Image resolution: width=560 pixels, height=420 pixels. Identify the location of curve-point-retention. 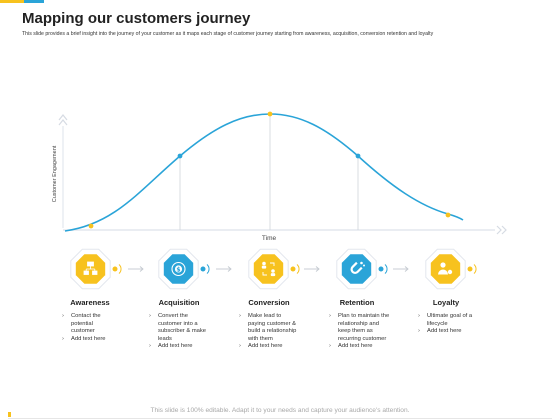
(358, 156).